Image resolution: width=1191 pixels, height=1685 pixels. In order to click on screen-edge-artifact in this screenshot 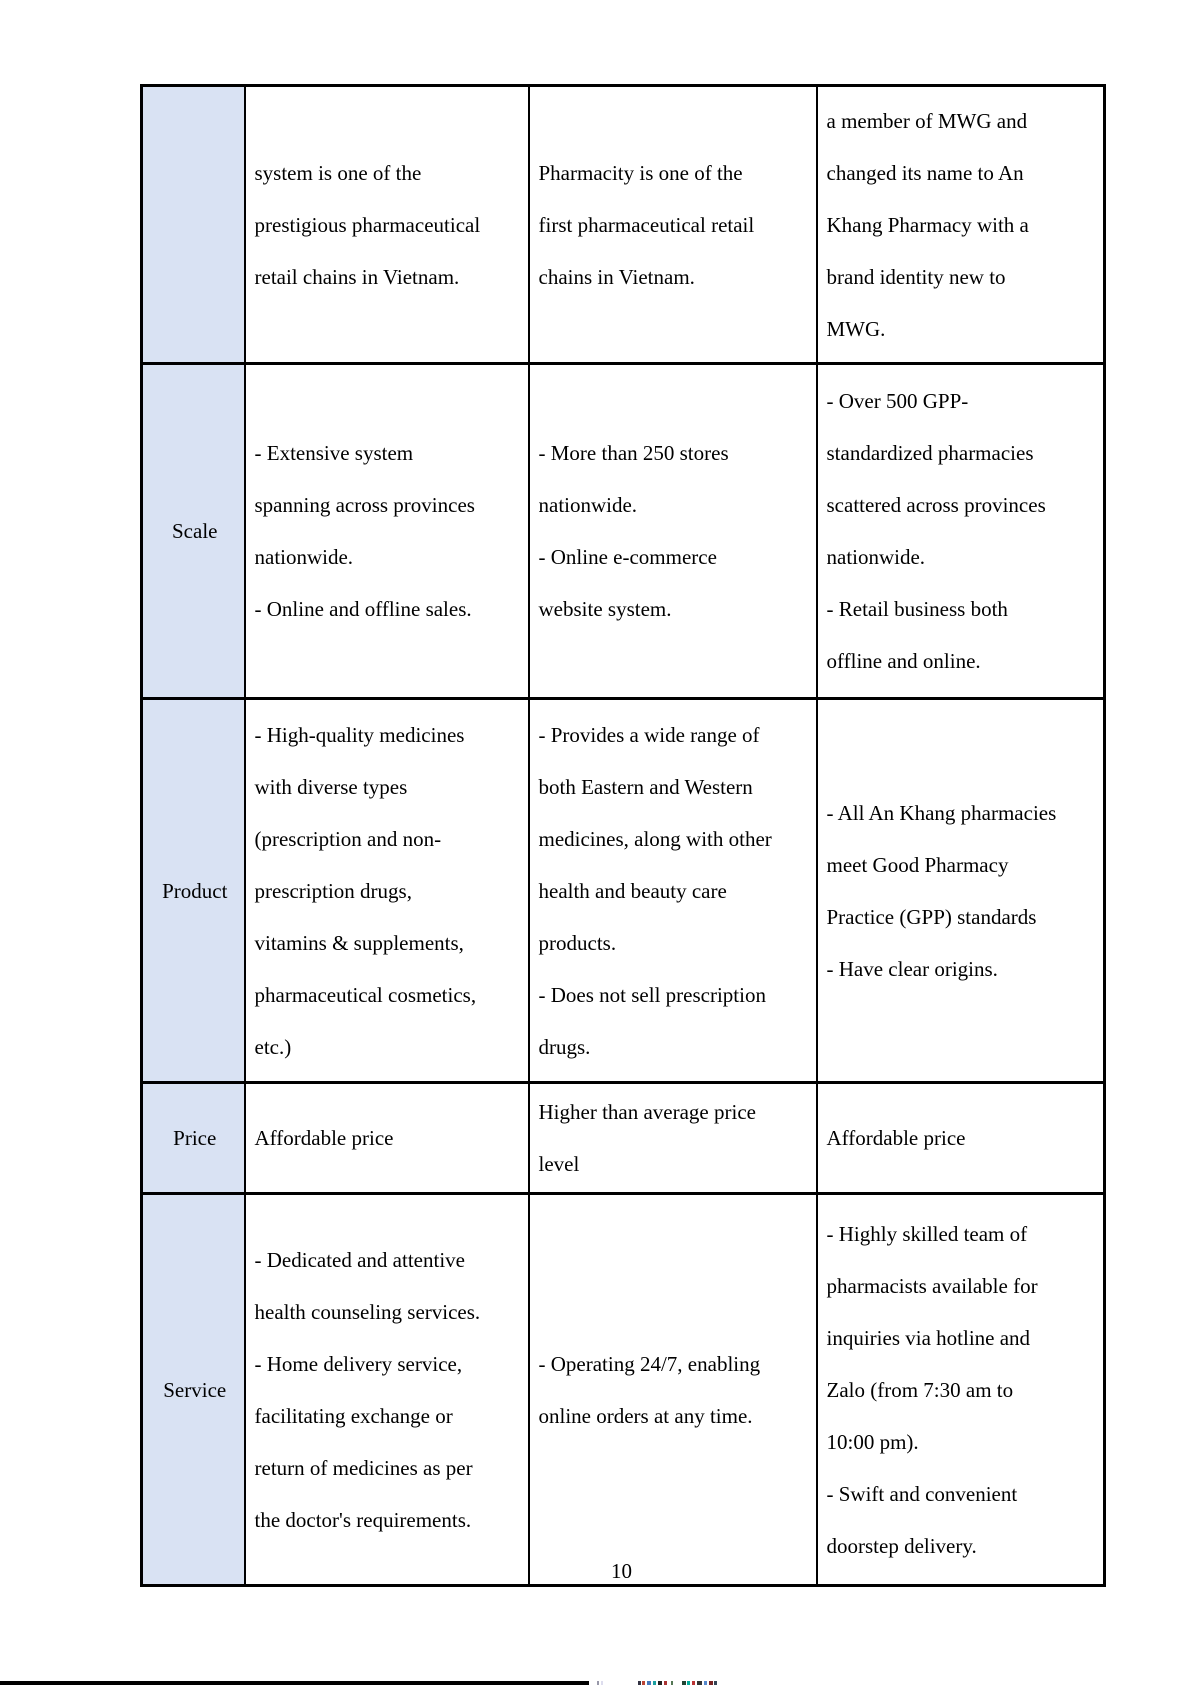, I will do `click(595, 1682)`.